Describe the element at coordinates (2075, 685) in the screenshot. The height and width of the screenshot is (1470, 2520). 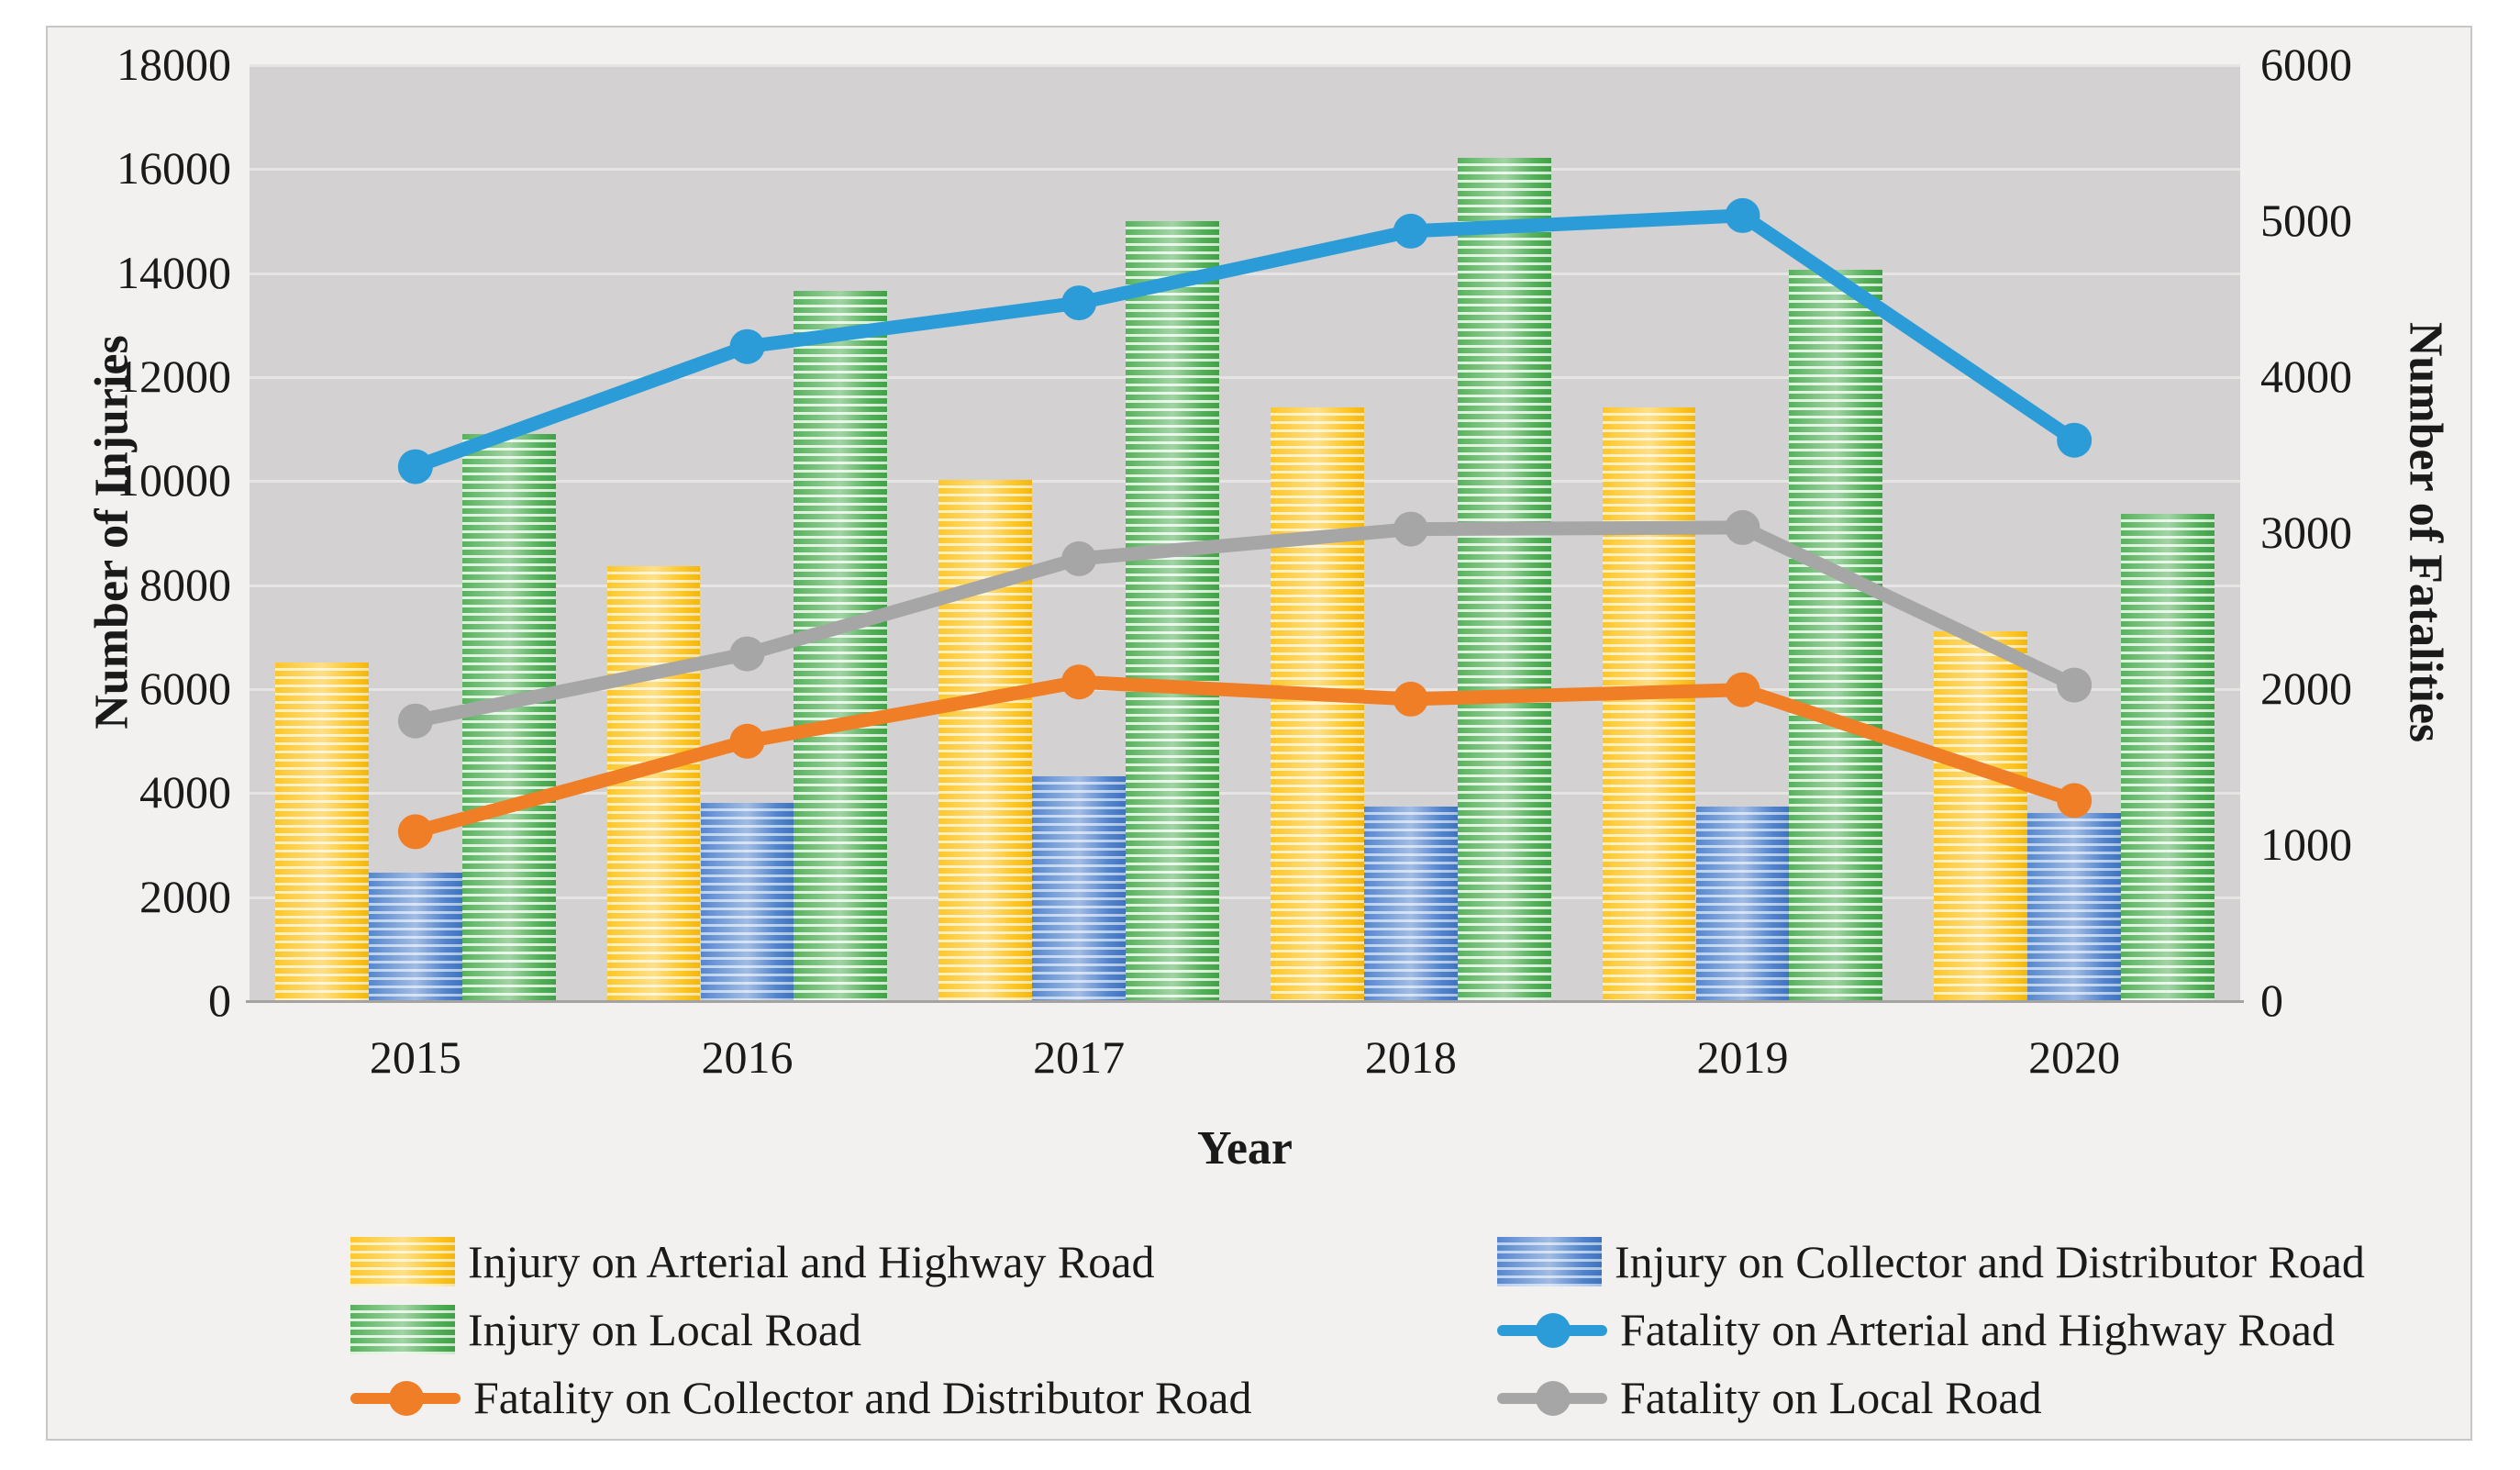
I see `point-fatality-on-local-road-2020` at that location.